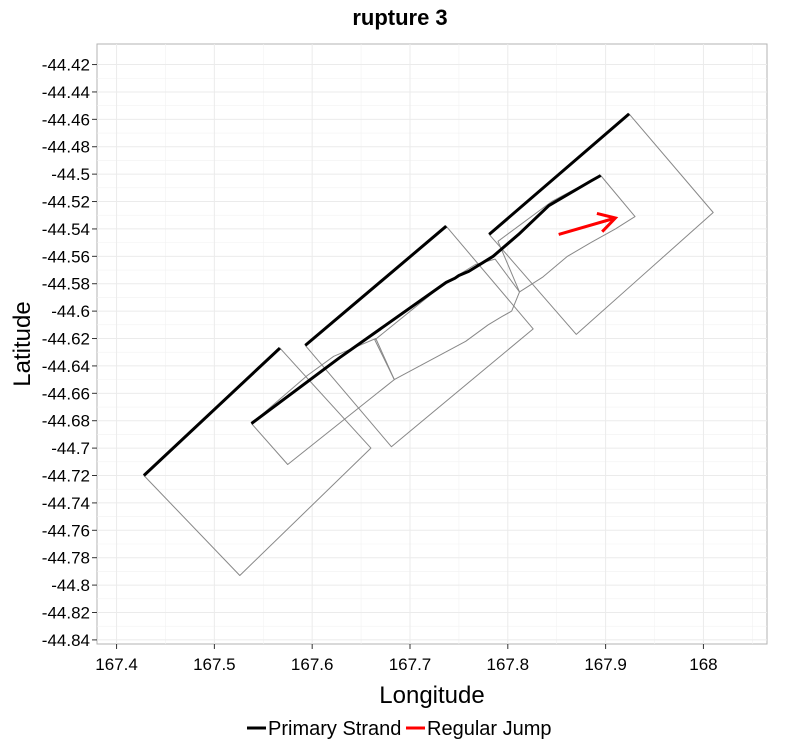 Image resolution: width=800 pixels, height=744 pixels. Describe the element at coordinates (66, 558) in the screenshot. I see `y-tick-label-18: -44.78` at that location.